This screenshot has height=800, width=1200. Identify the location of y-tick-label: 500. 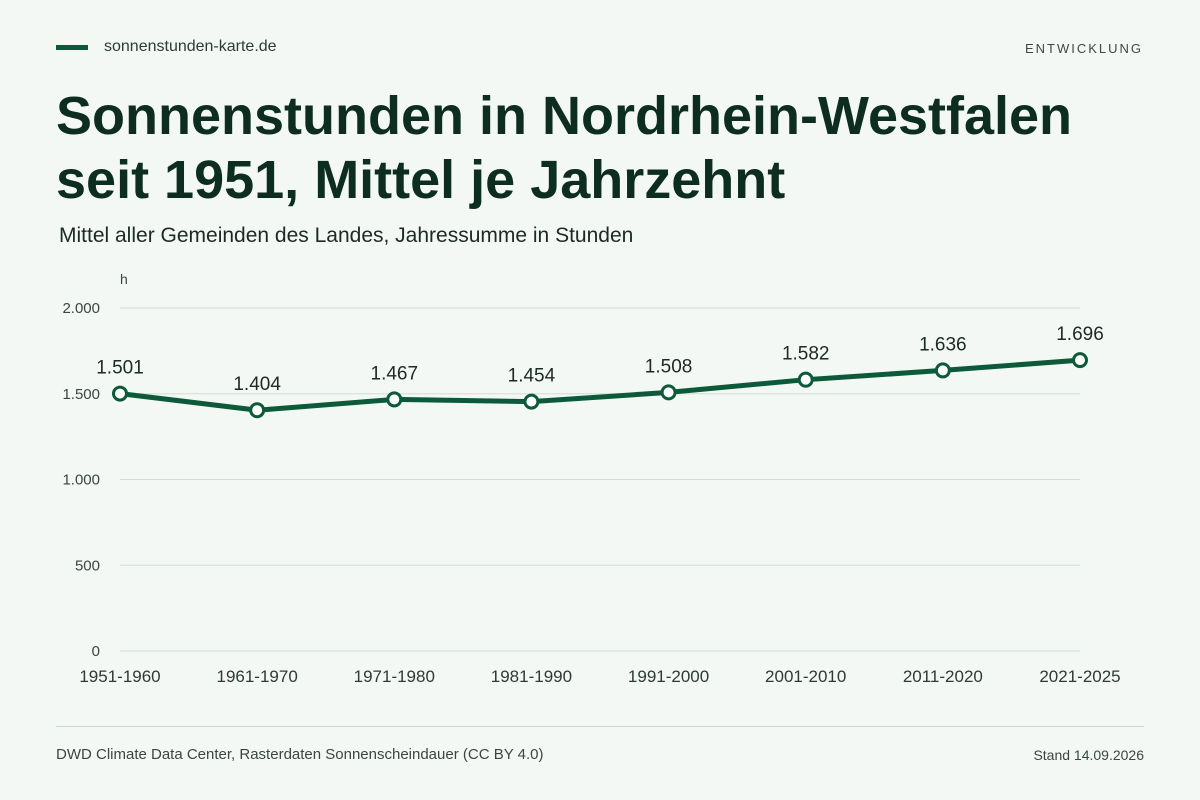
(87, 565).